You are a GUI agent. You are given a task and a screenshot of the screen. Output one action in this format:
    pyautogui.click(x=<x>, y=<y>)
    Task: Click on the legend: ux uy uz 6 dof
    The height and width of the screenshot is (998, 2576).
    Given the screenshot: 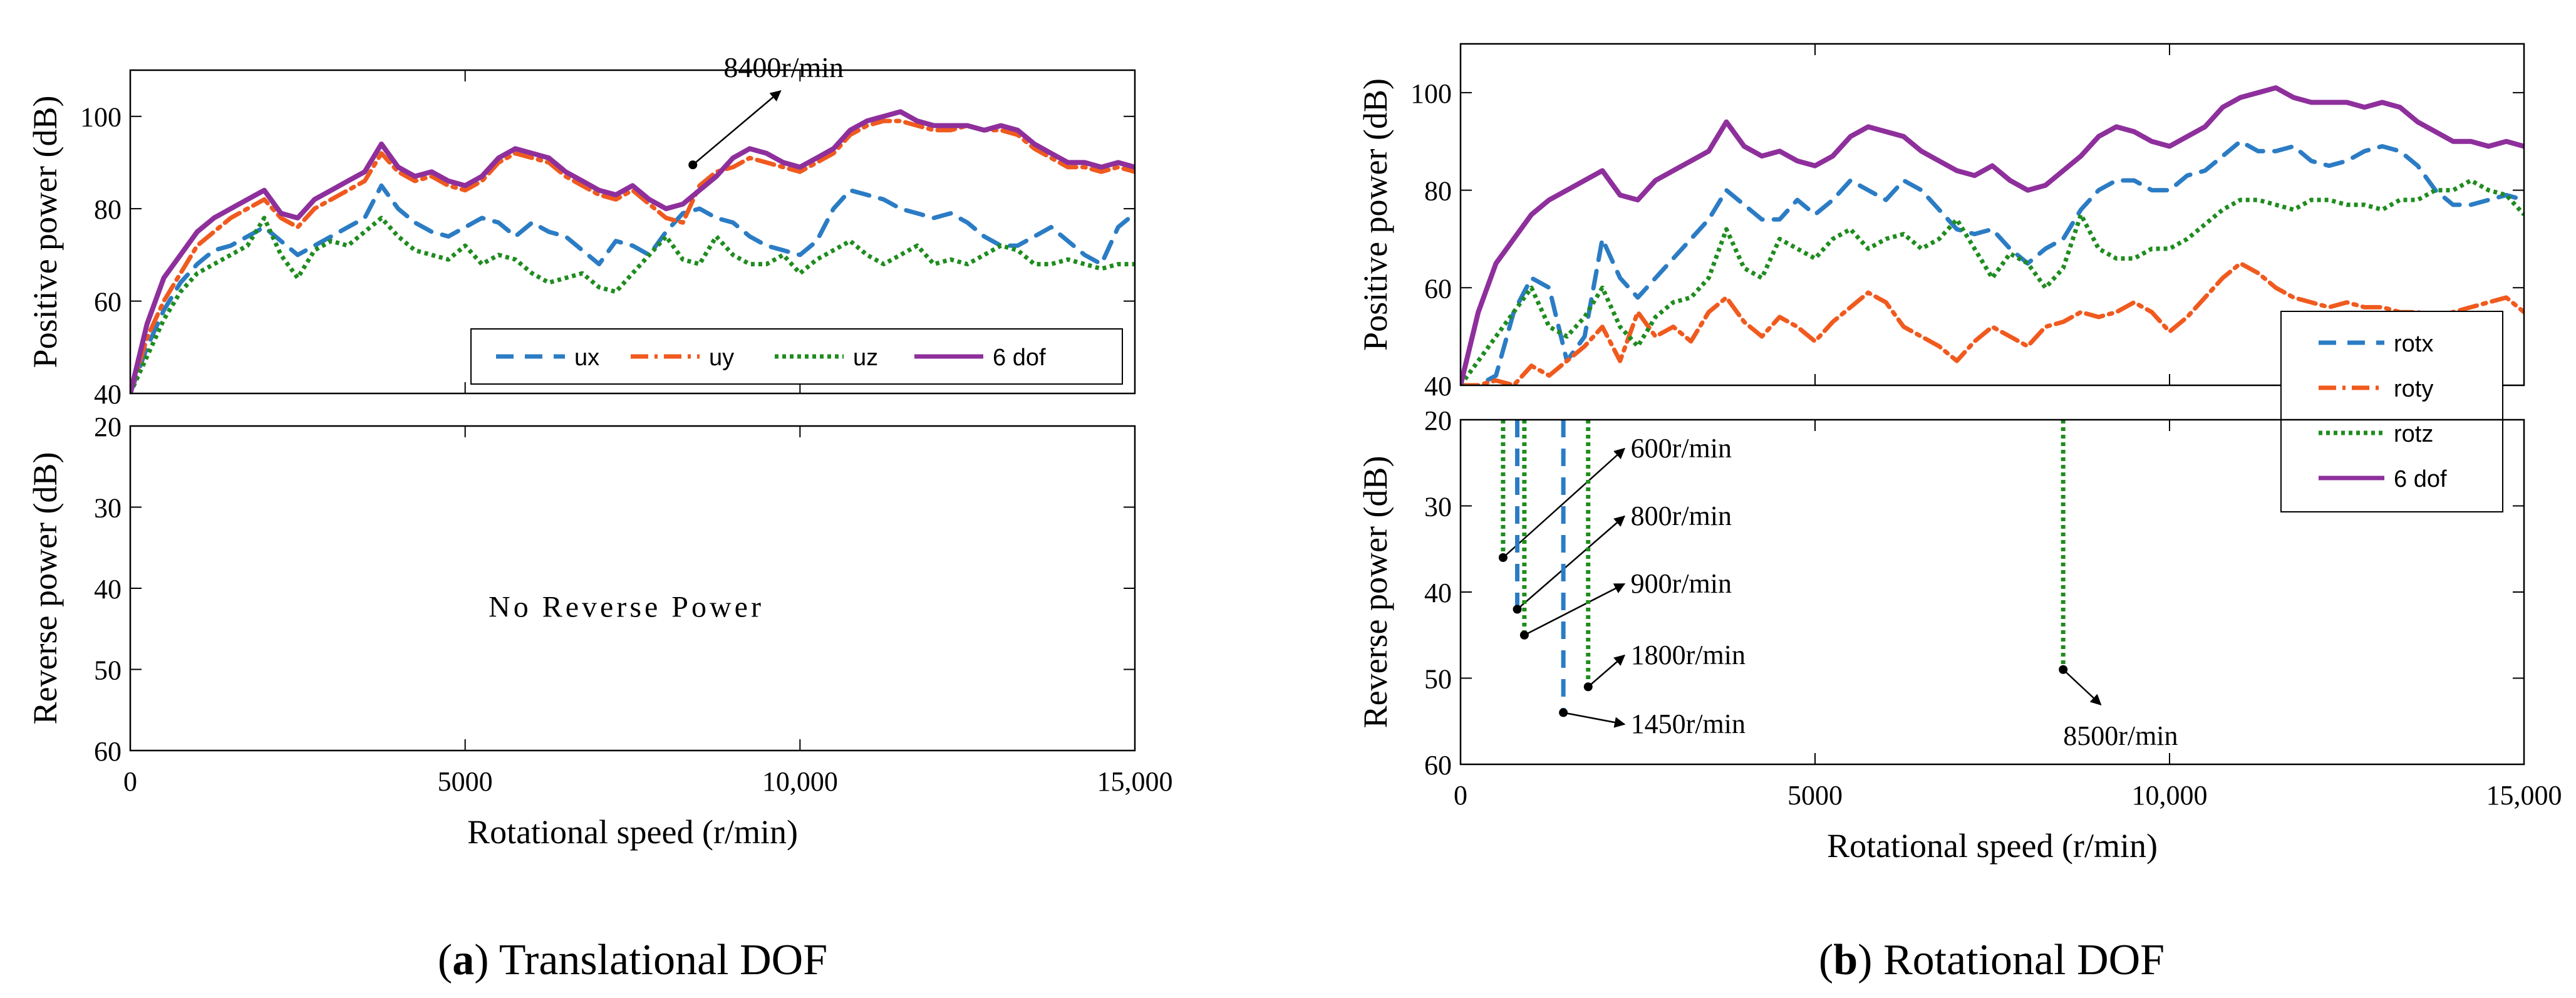 What is the action you would take?
    pyautogui.click(x=796, y=357)
    